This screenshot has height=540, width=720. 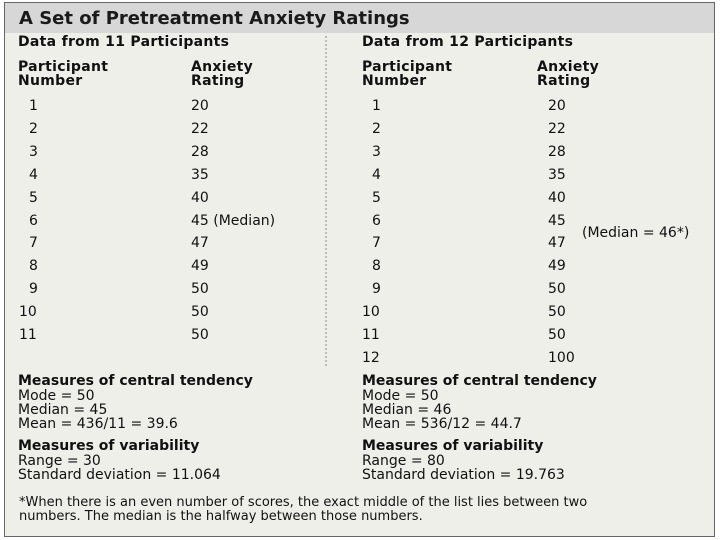 What do you see at coordinates (135, 381) in the screenshot?
I see `left-central-heading: Measures of central tendency` at bounding box center [135, 381].